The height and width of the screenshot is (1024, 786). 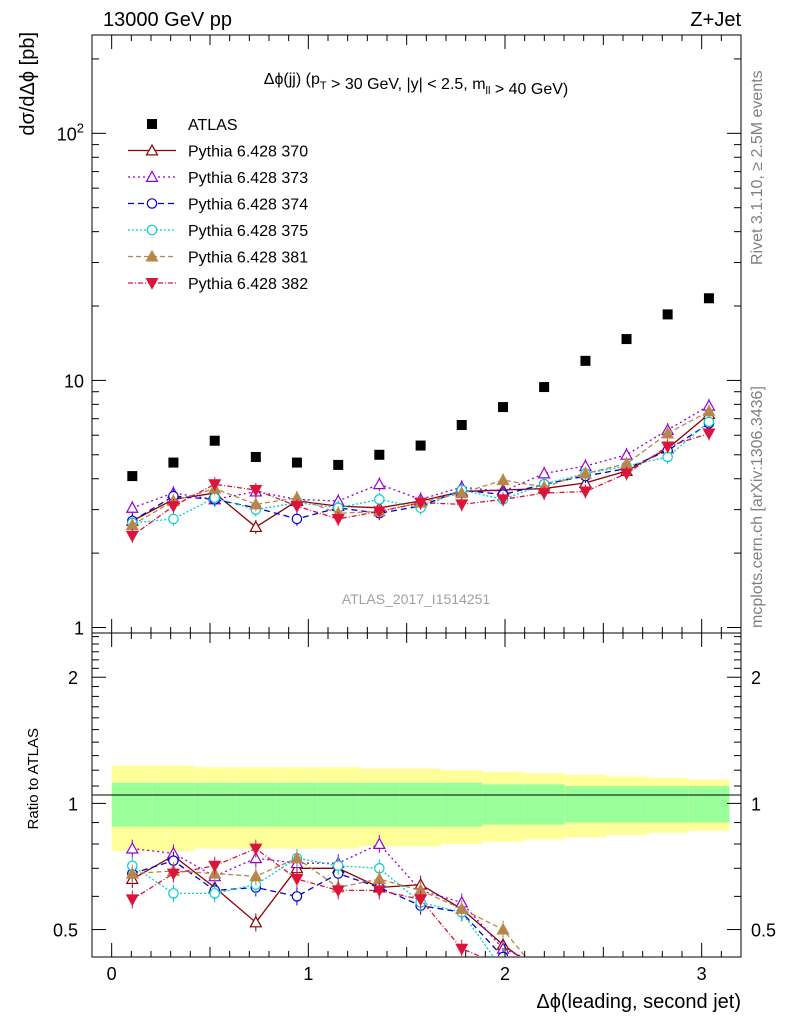 I want to click on ratio-uncertainty-bands, so click(x=420, y=808).